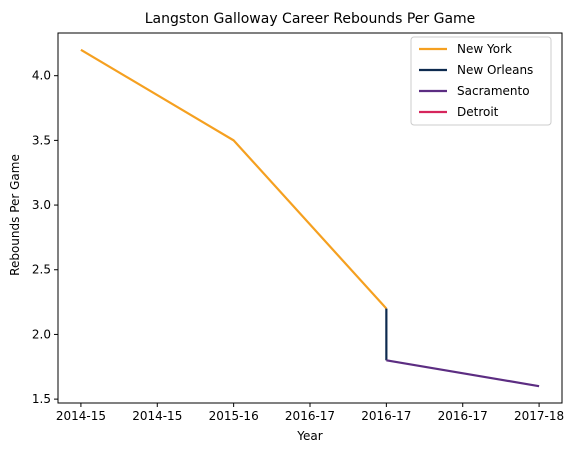  I want to click on y-axis-ticks: 1.5 2.0 2.5 3.0 3.5 4.0, so click(45, 237).